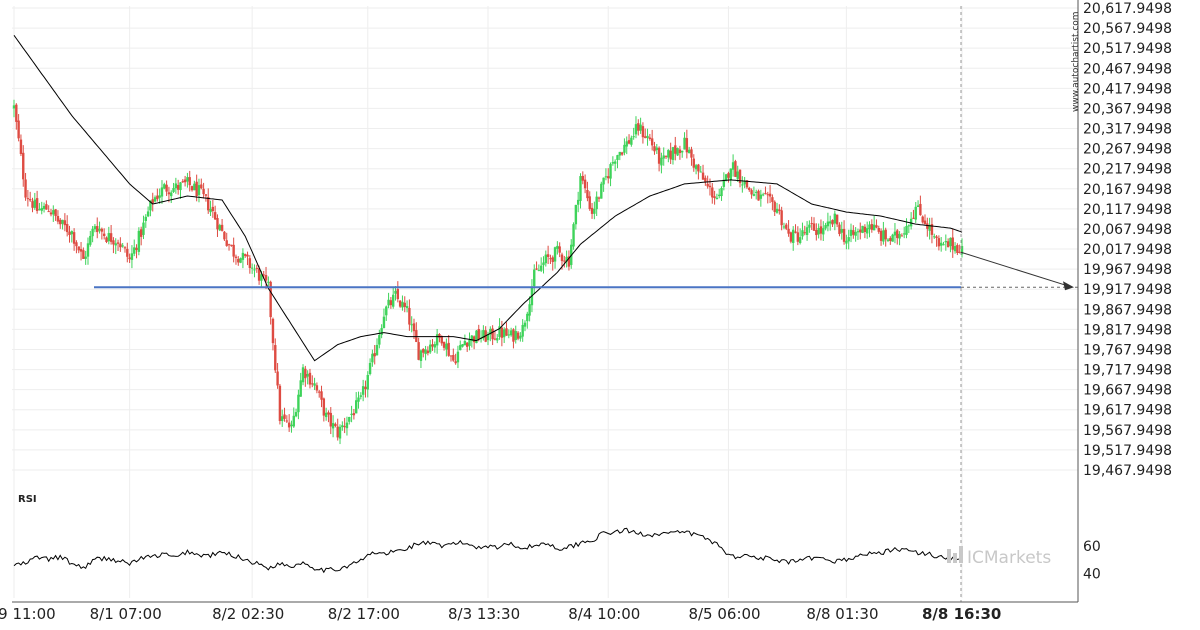  I want to click on x-tick-label: 8/2 17:00, so click(364, 614).